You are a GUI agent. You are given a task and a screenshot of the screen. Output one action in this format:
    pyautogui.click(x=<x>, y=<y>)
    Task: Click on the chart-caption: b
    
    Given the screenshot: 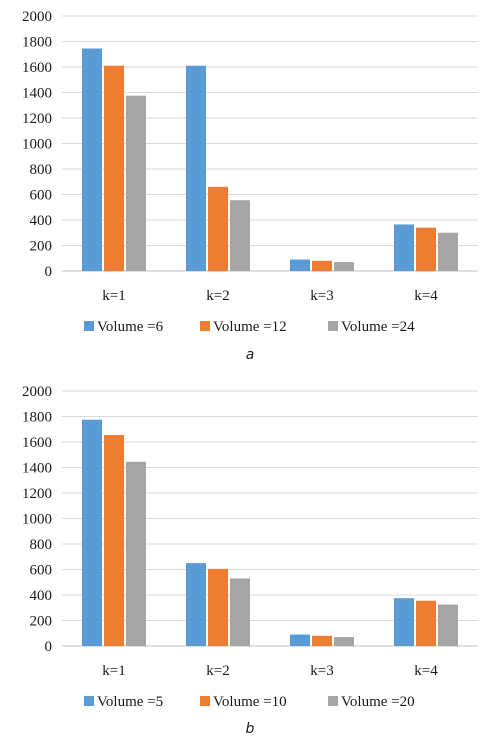 What is the action you would take?
    pyautogui.click(x=250, y=729)
    